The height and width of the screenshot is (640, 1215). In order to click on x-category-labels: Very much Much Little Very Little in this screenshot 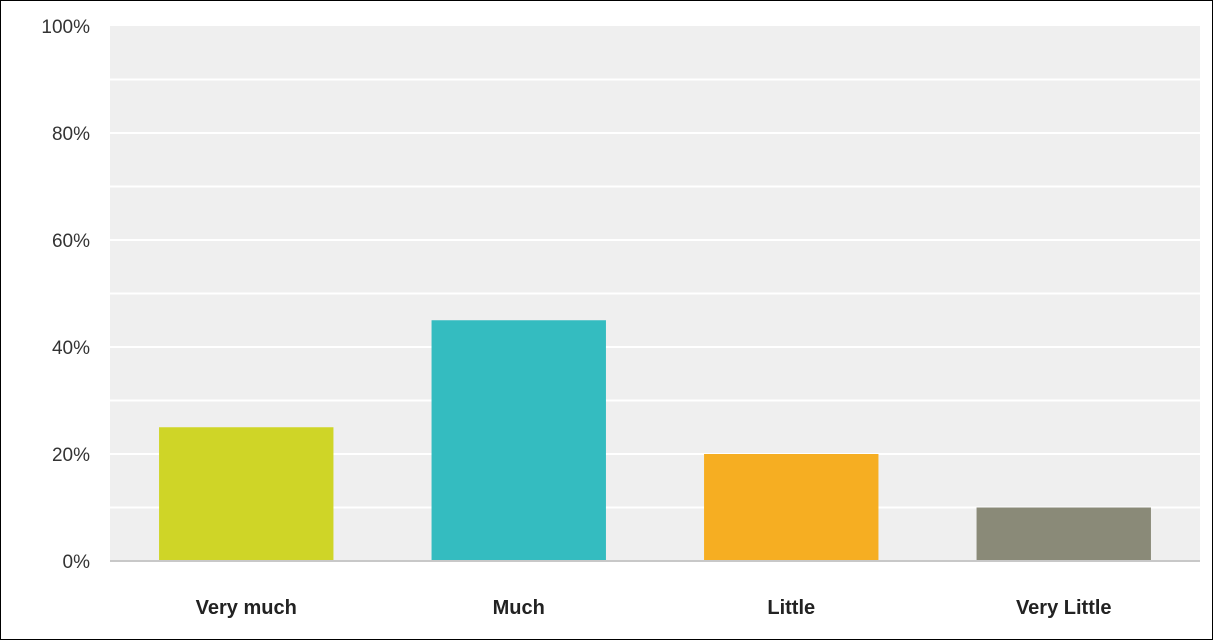, I will do `click(654, 608)`.